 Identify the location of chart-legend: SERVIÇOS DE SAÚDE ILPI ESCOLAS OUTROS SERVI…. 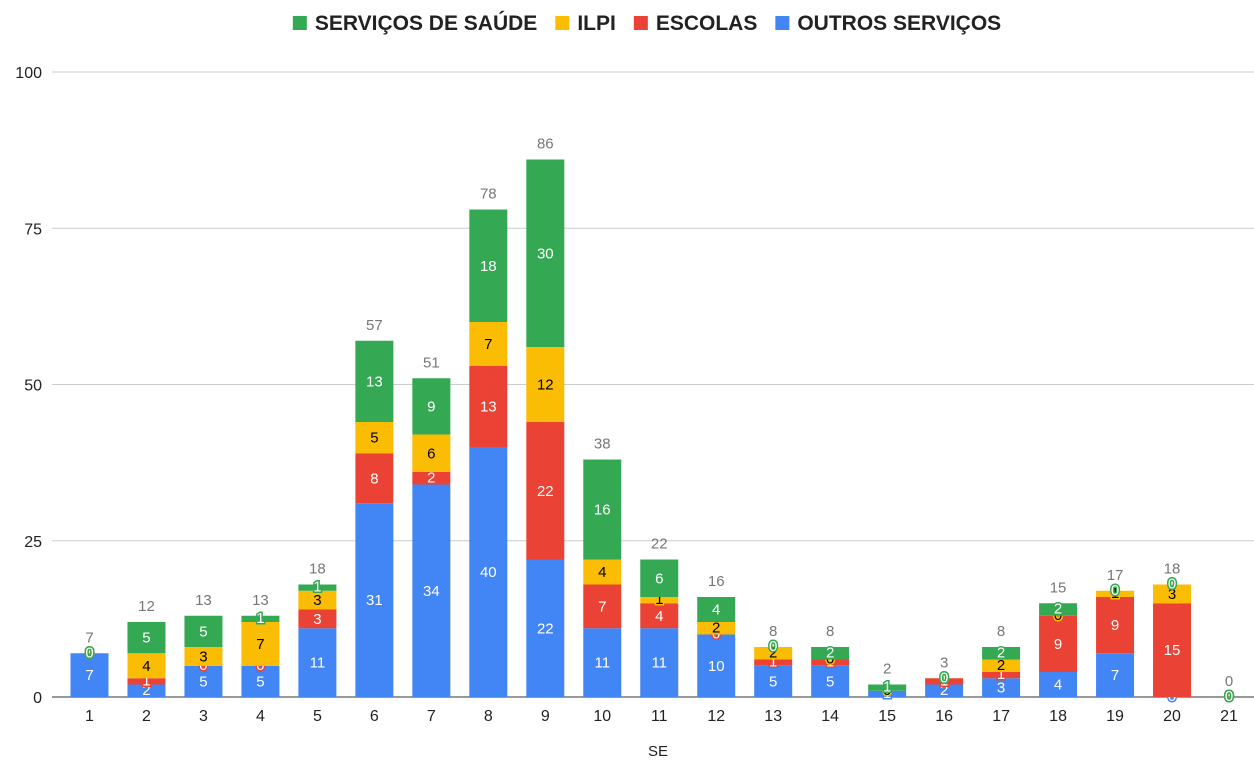
(646, 23).